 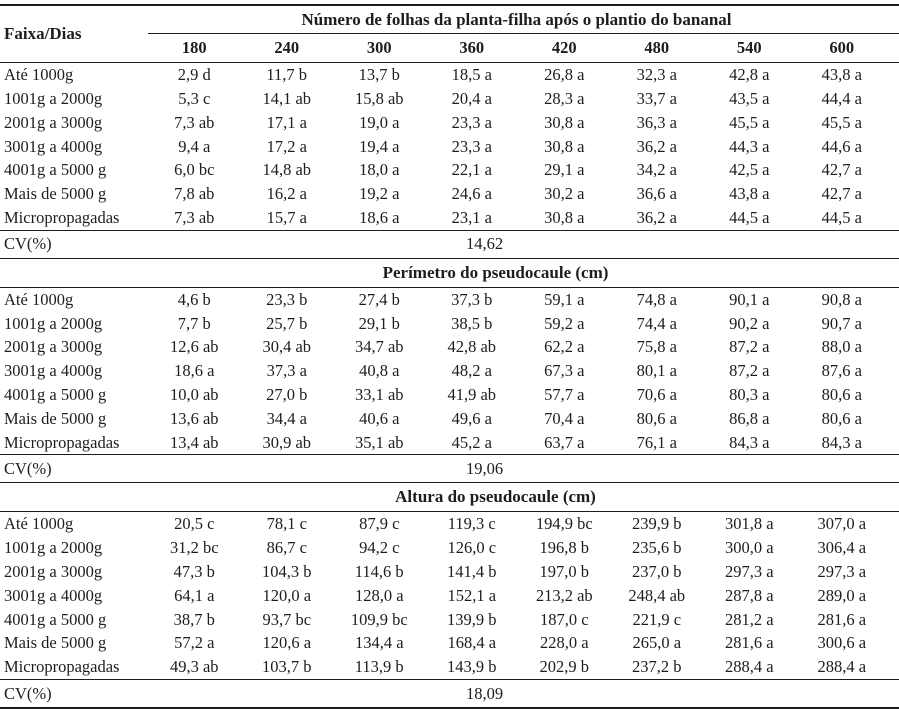 What do you see at coordinates (749, 524) in the screenshot?
I see `table-cell: 301,8 a` at bounding box center [749, 524].